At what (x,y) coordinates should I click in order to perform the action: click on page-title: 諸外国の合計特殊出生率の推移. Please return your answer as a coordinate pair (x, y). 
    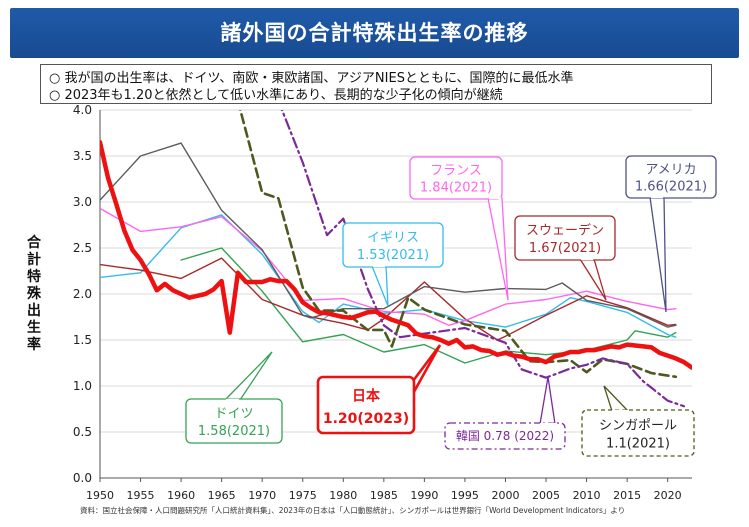
    Looking at the image, I should click on (374, 33).